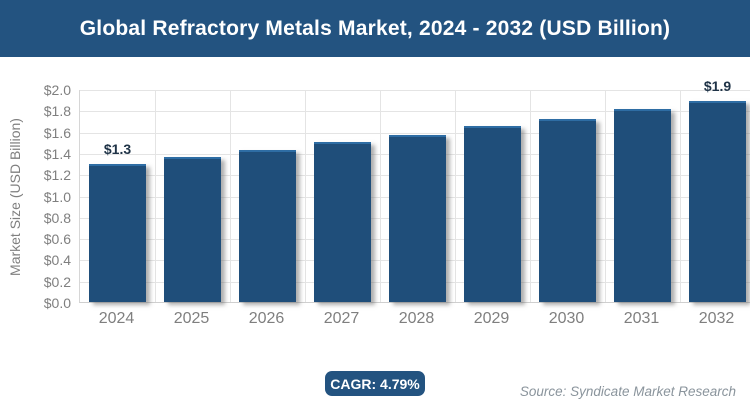 The width and height of the screenshot is (750, 417). I want to click on y-tick-label: $1.4, so click(57, 153).